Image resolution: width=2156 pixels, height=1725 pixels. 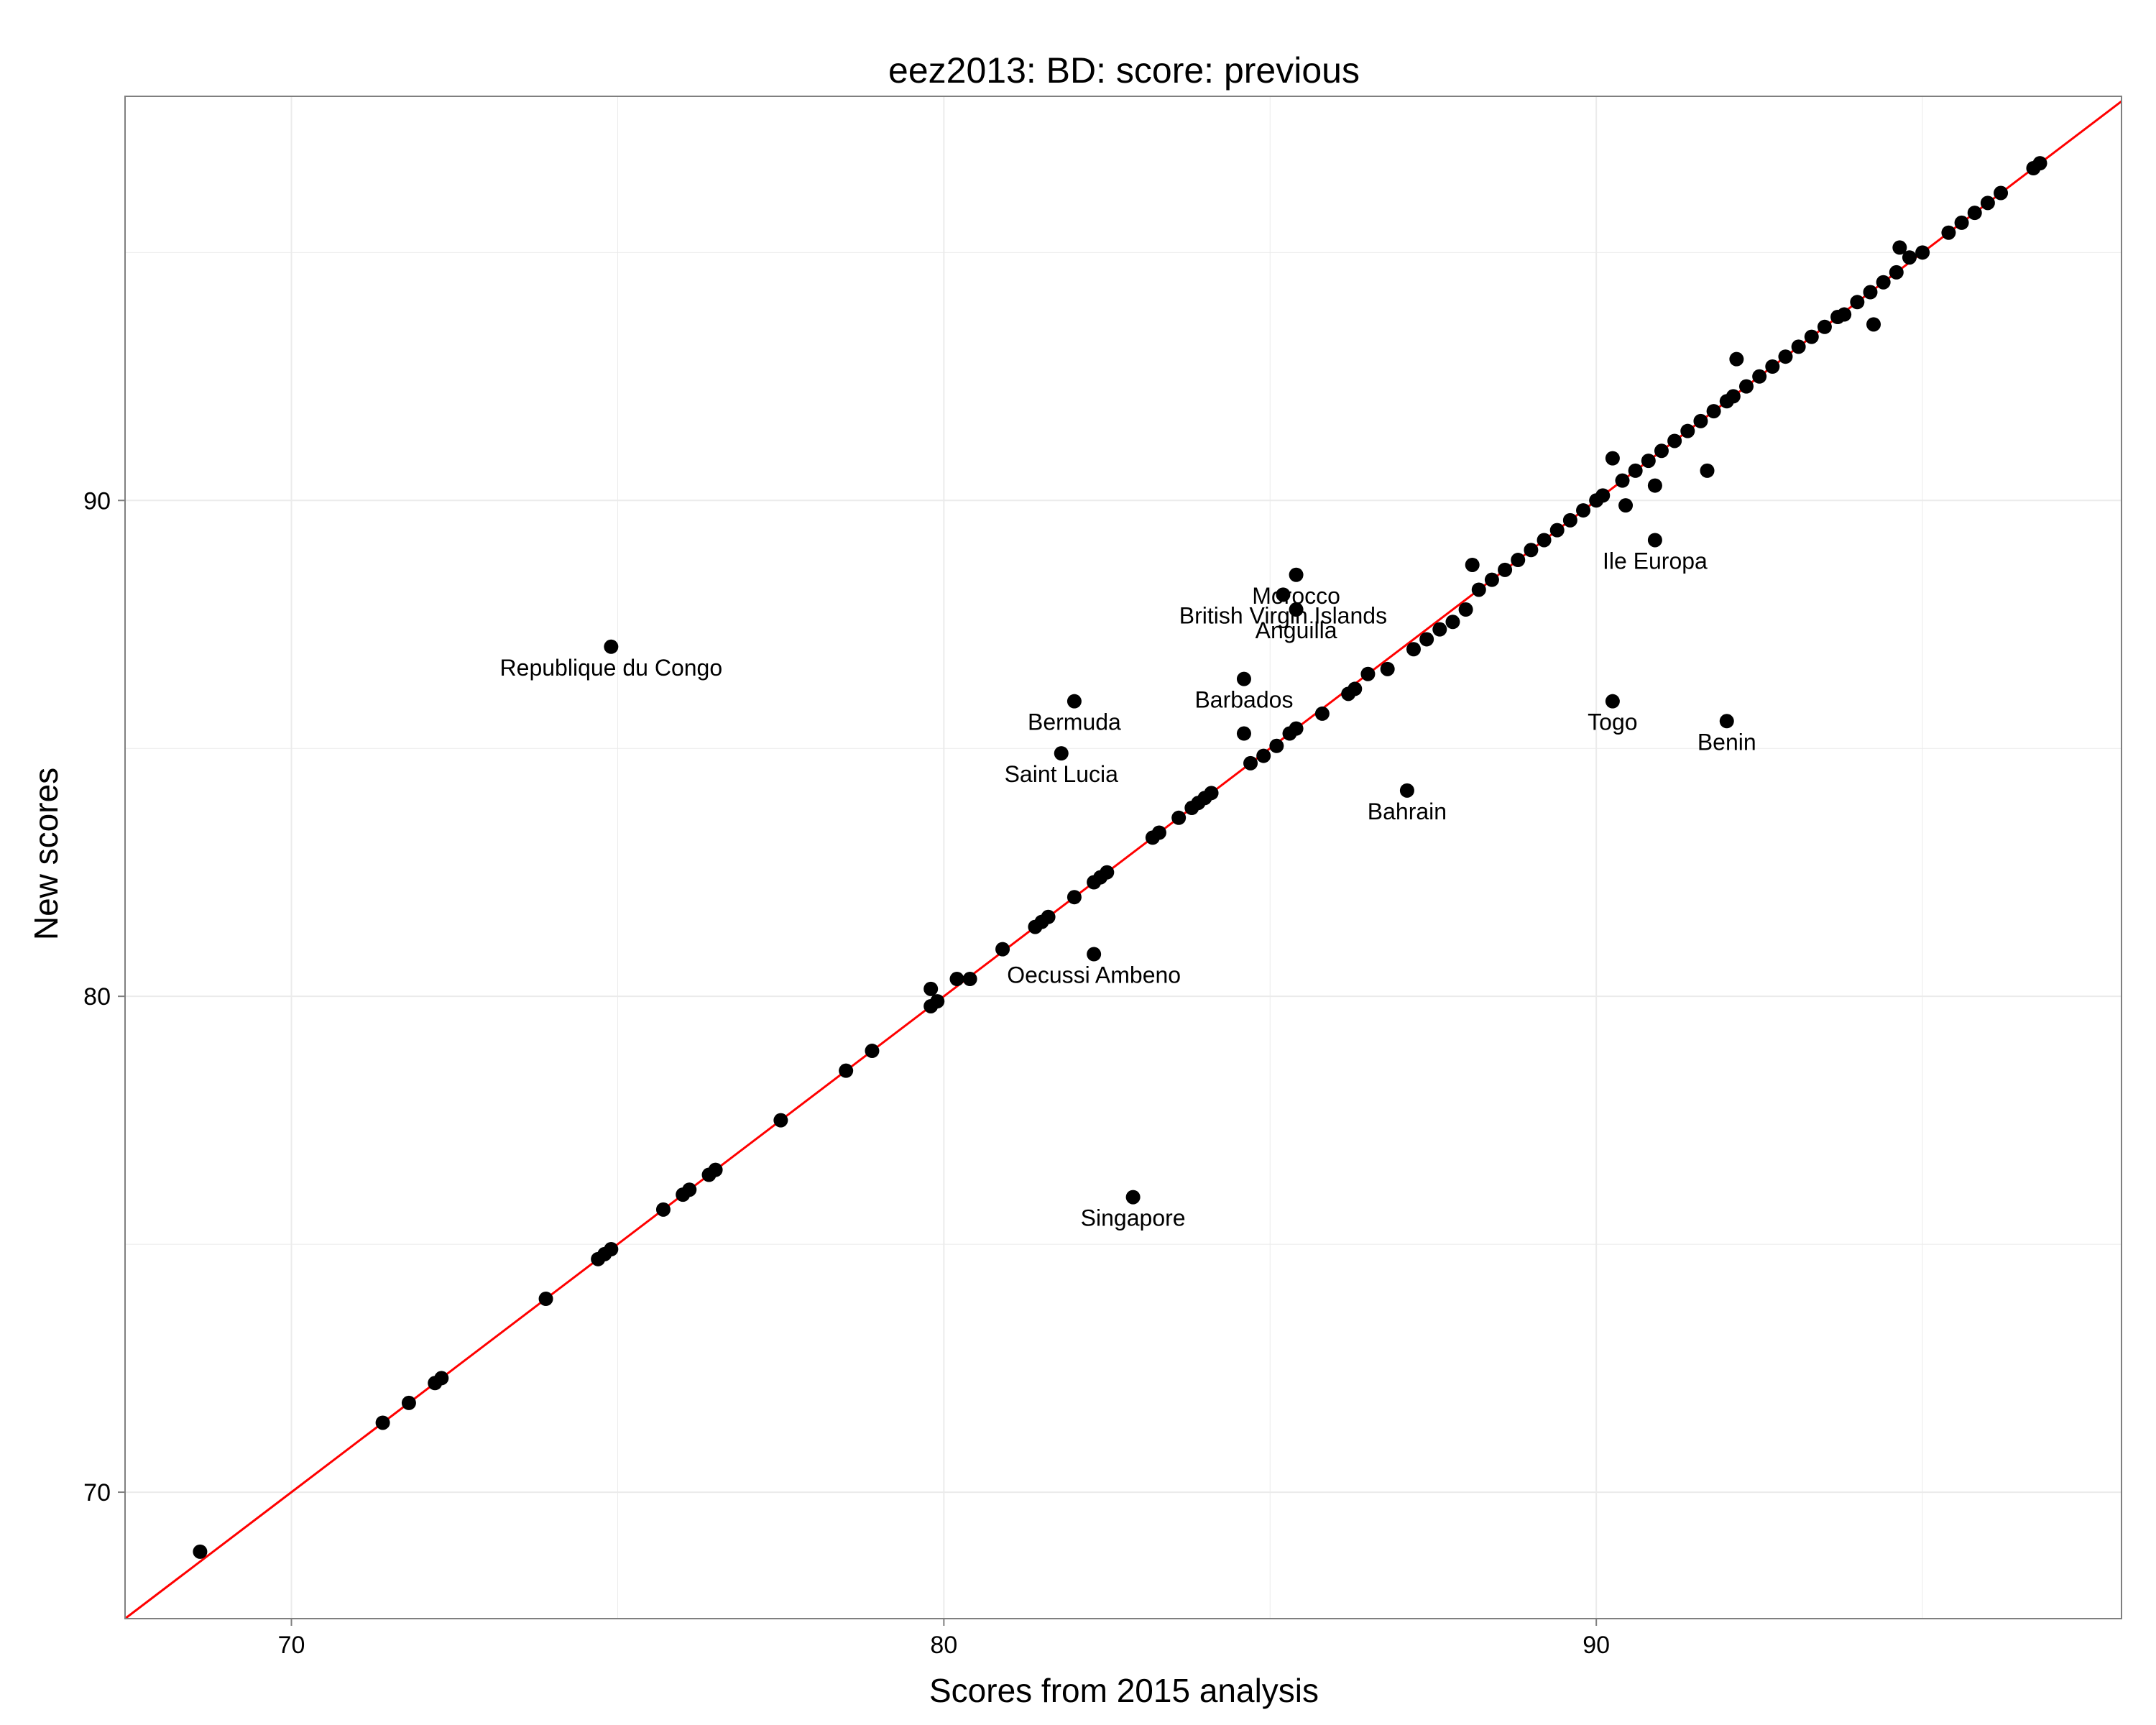 What do you see at coordinates (1296, 596) in the screenshot?
I see `point-label: Morocco` at bounding box center [1296, 596].